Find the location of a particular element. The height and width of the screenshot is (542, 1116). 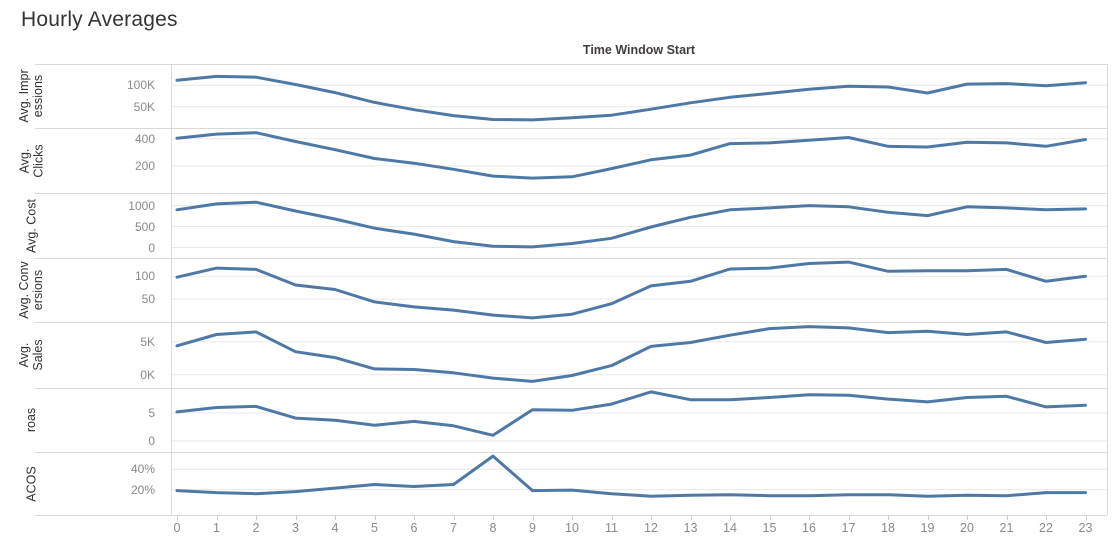

y-tick-label: 1000 is located at coordinates (141, 205).